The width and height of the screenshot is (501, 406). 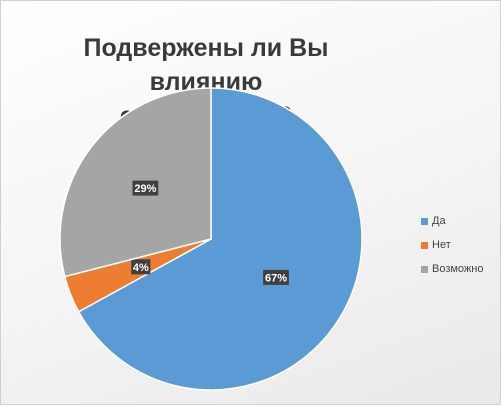 What do you see at coordinates (424, 221) in the screenshot?
I see `legend-swatch-da` at bounding box center [424, 221].